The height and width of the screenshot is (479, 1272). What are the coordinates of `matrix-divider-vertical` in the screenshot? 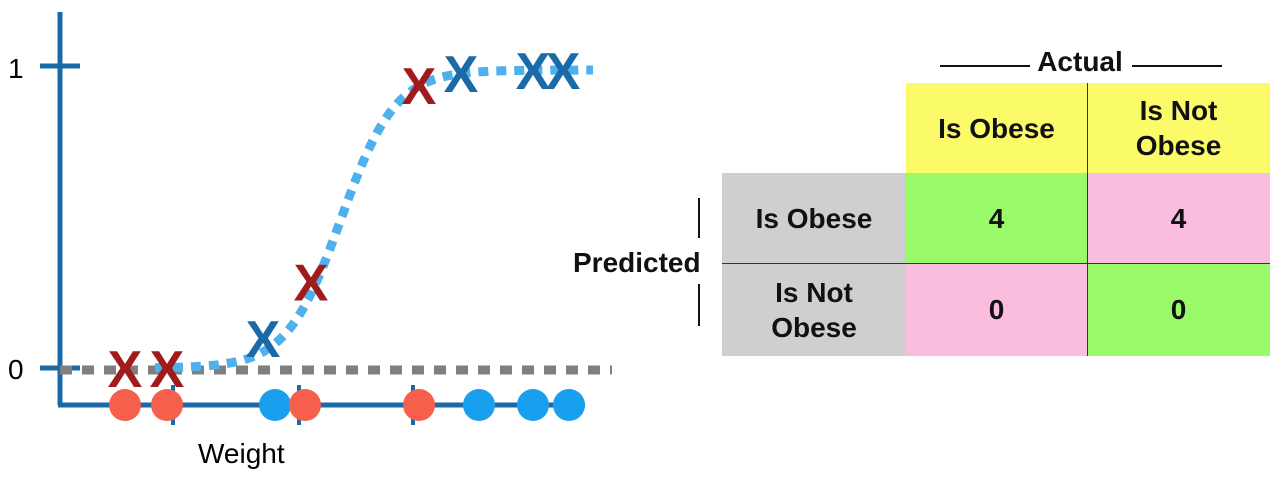 It's located at (1087, 219).